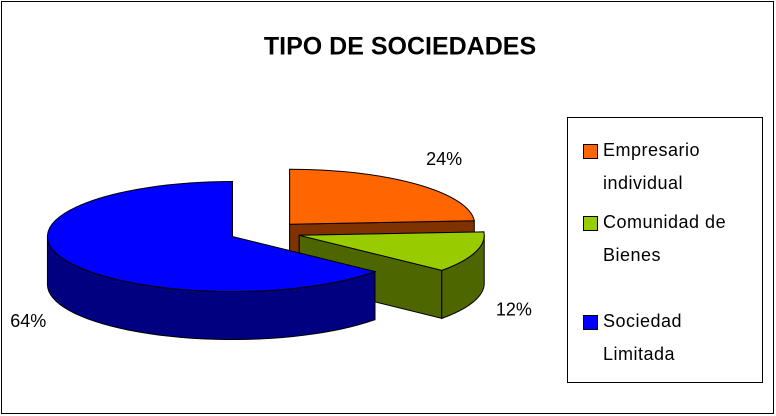 The width and height of the screenshot is (776, 416). I want to click on legend-label: Comunidad de Bienes, so click(665, 238).